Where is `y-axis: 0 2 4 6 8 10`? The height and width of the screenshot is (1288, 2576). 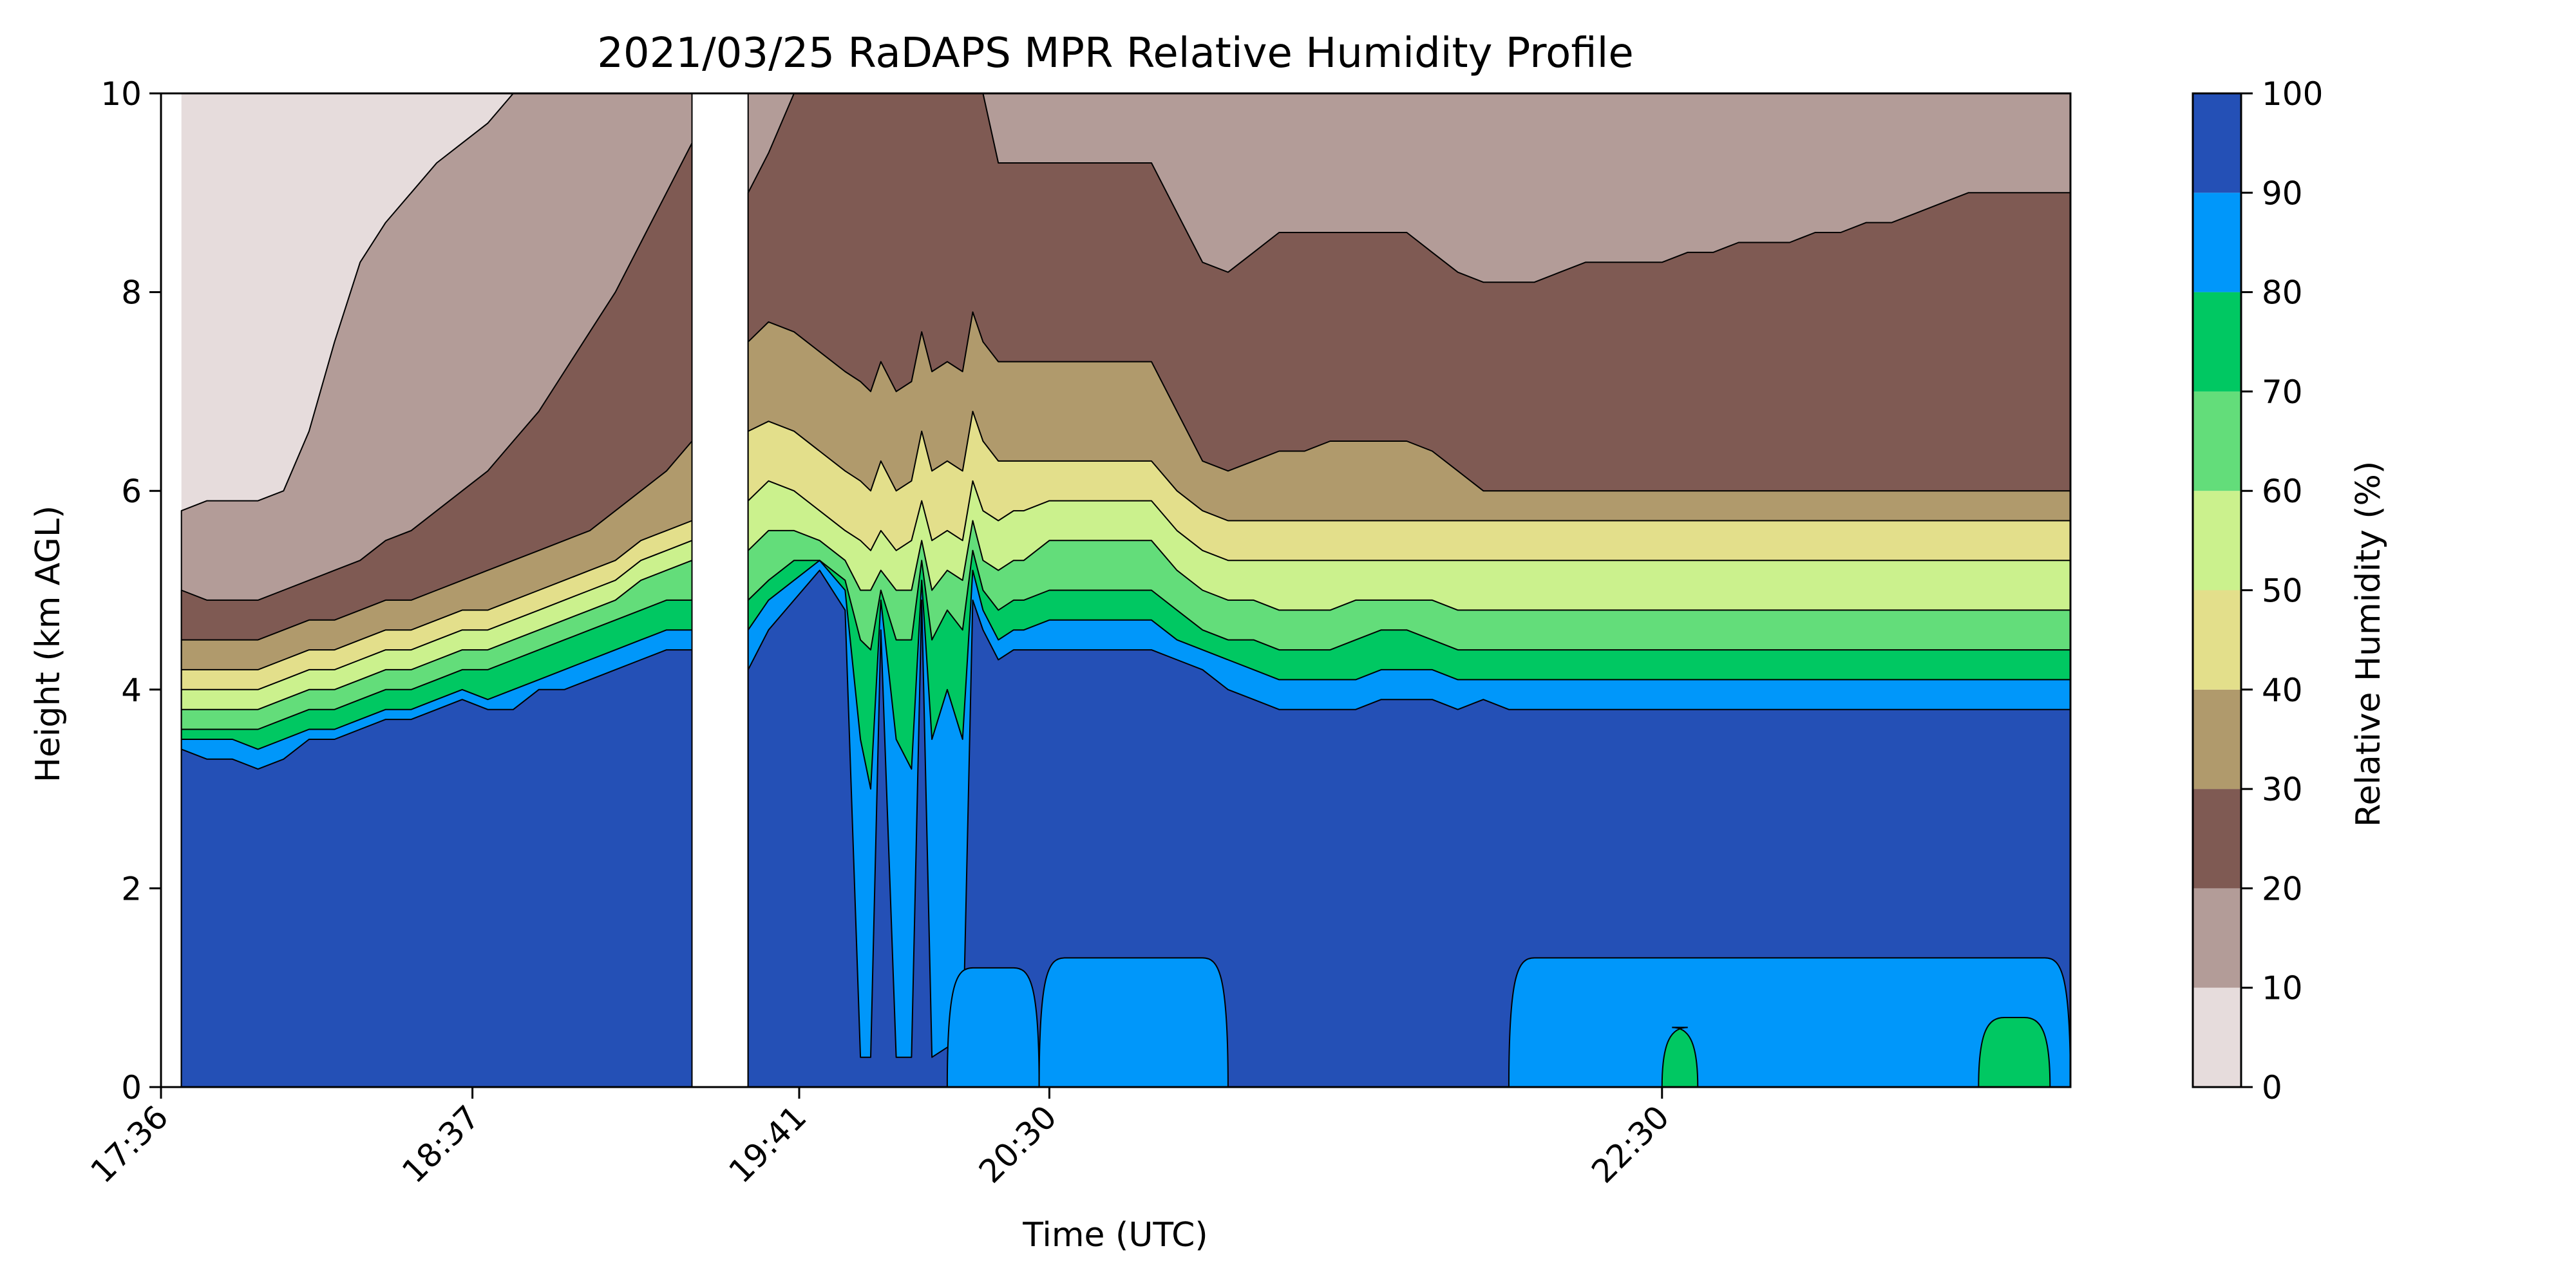
y-axis: 0 2 4 6 8 10 is located at coordinates (130, 590).